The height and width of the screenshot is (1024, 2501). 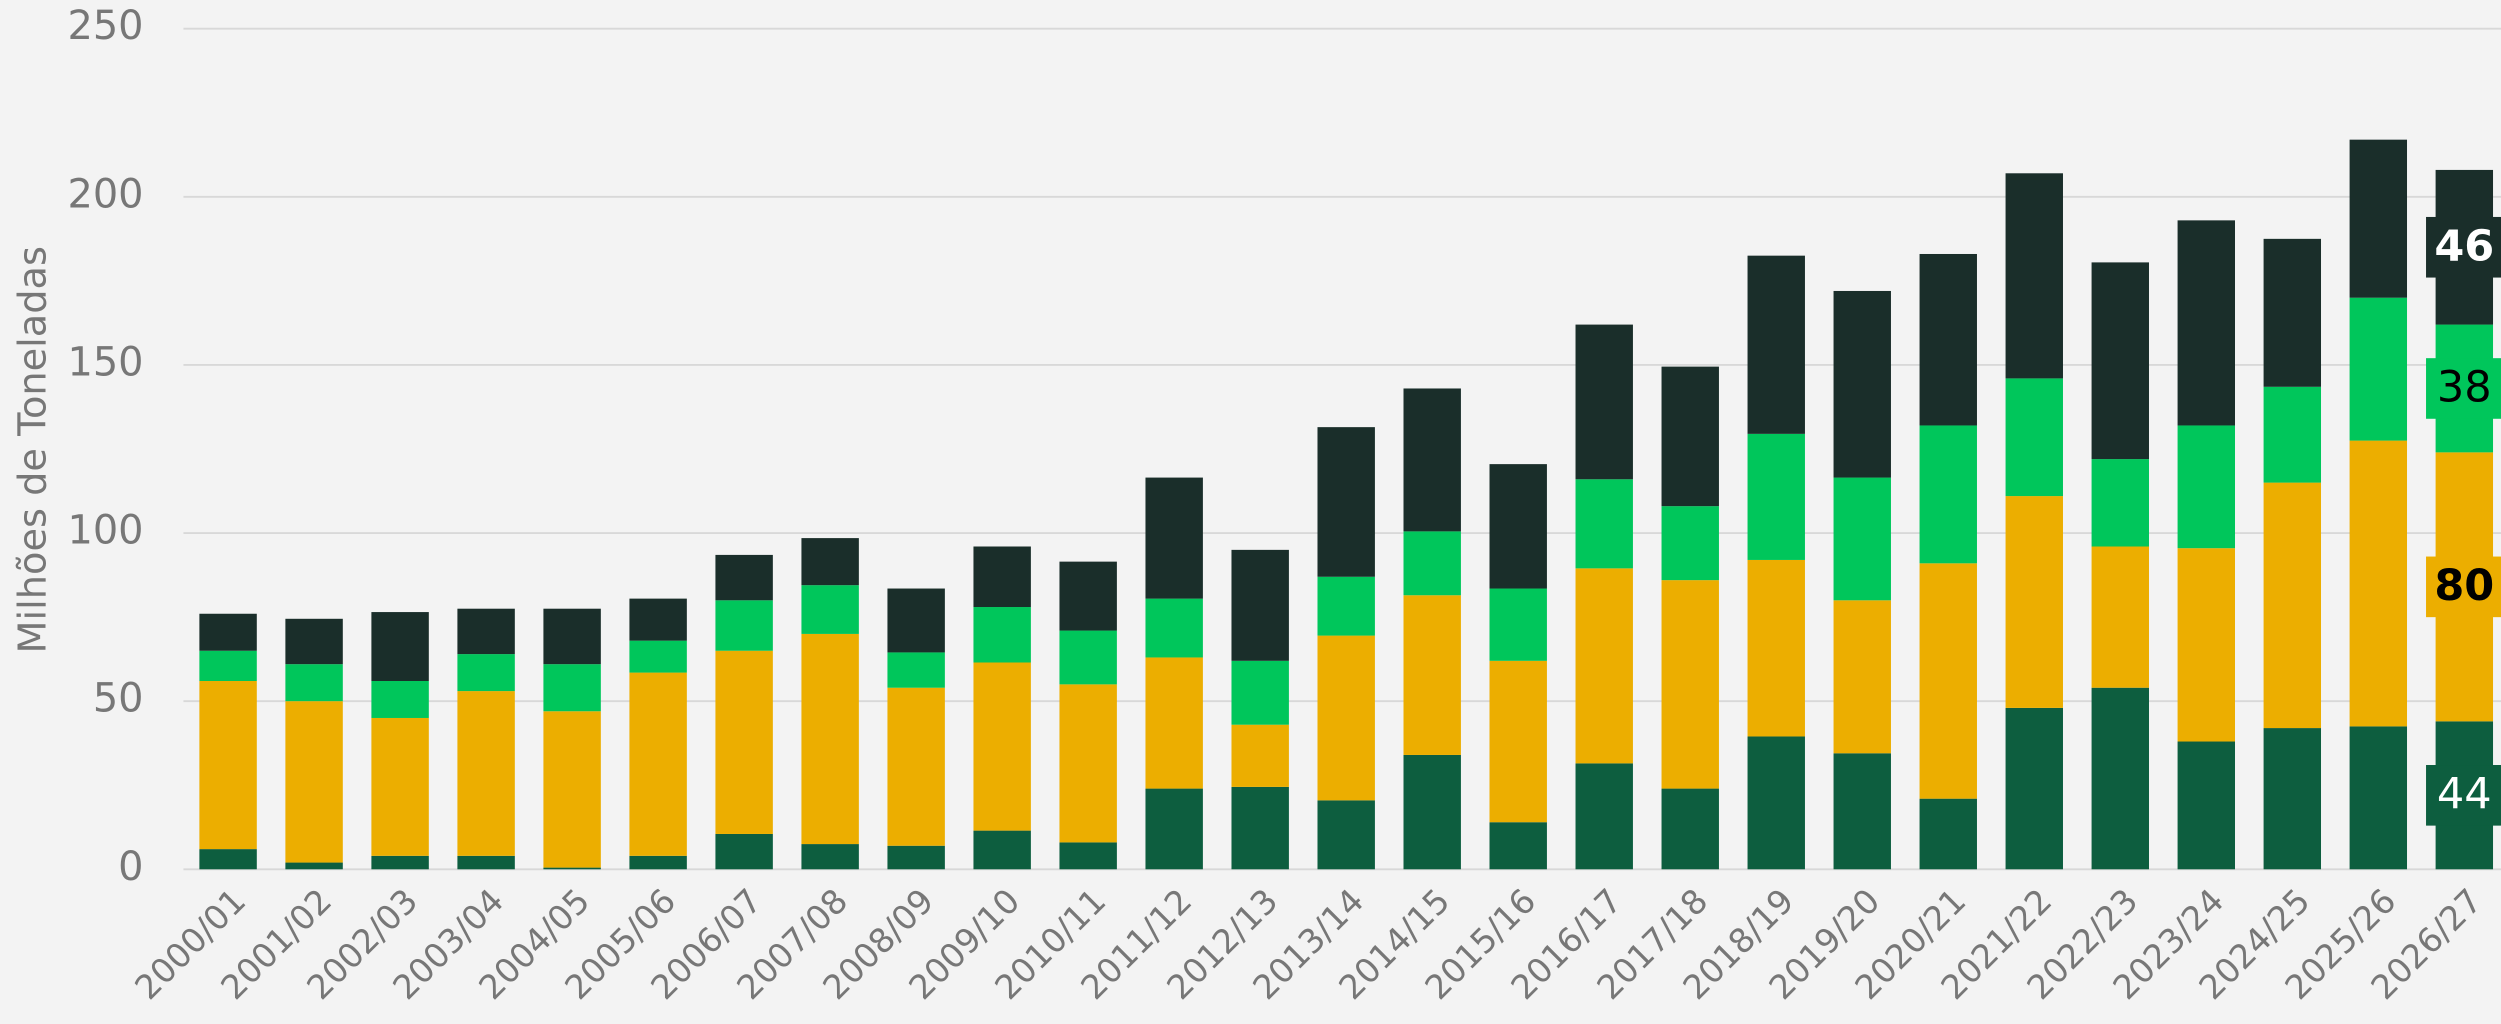 I want to click on y-tick-label: 50, so click(x=118, y=699).